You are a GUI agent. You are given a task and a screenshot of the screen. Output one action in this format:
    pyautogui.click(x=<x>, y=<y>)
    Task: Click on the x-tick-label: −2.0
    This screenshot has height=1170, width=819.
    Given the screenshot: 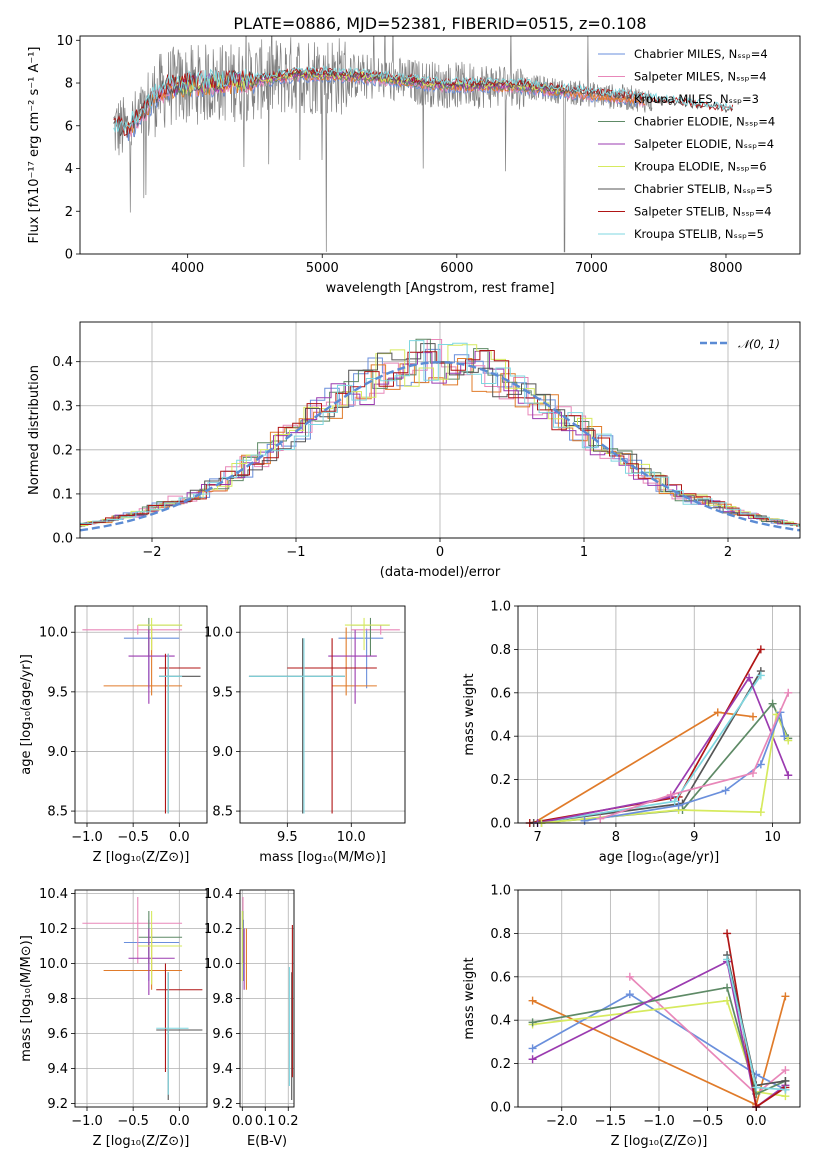 What is the action you would take?
    pyautogui.click(x=562, y=1121)
    